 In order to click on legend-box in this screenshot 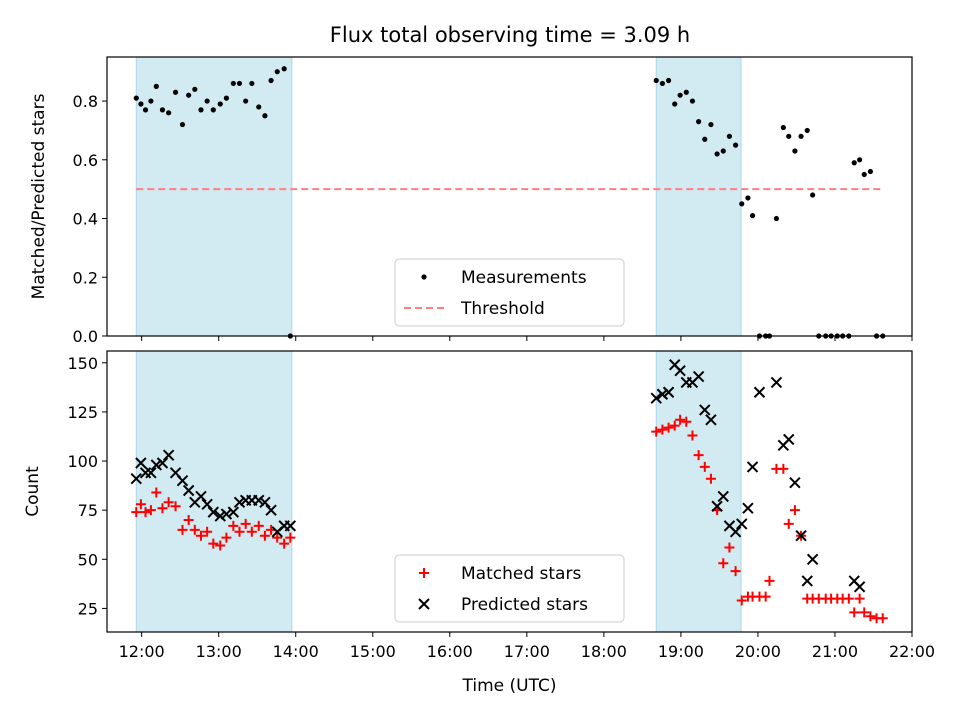, I will do `click(509, 588)`.